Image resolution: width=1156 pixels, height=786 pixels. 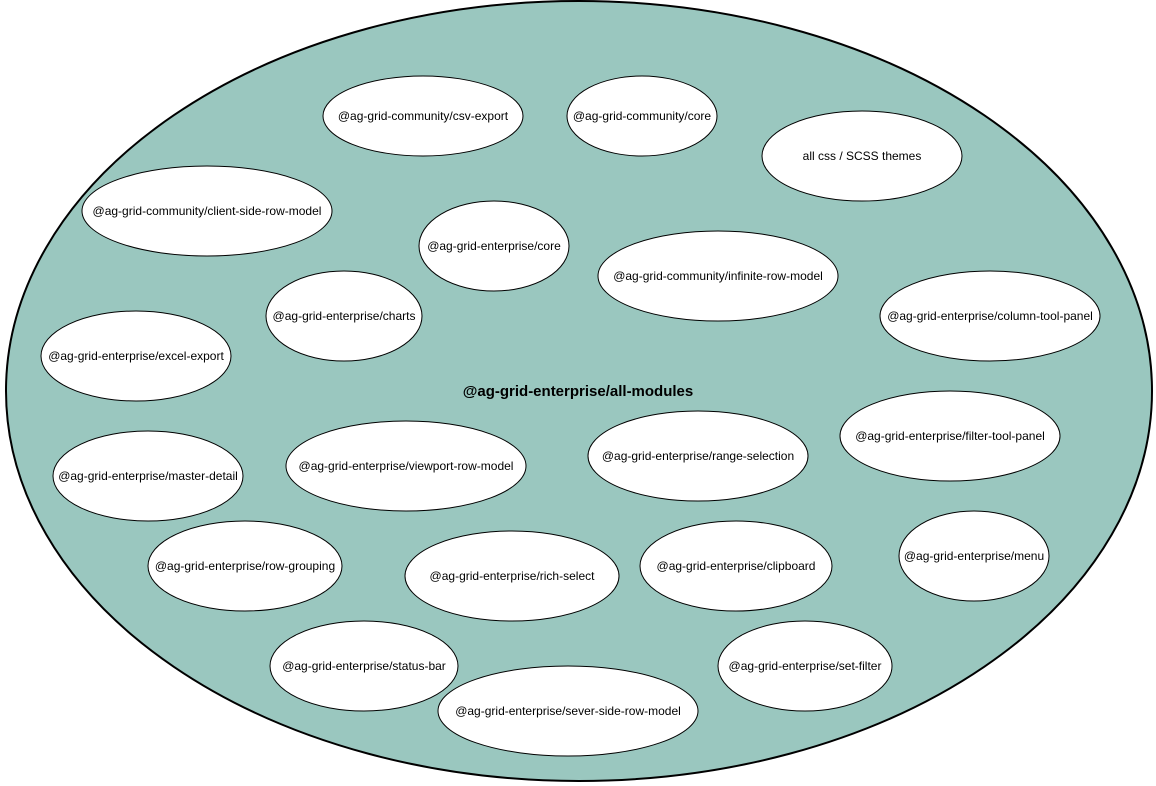 I want to click on module-label: @ag-grid-enterprise/set-filter, so click(x=805, y=666).